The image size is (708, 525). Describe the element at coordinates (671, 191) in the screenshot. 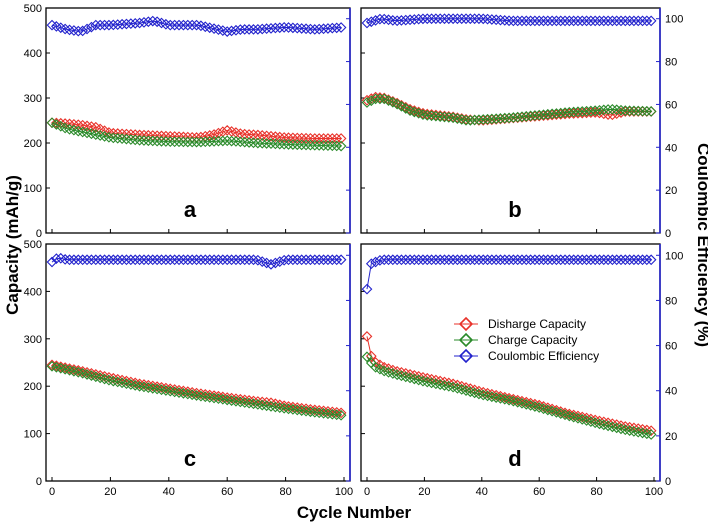

I see `y-tick-label-right: 20` at that location.